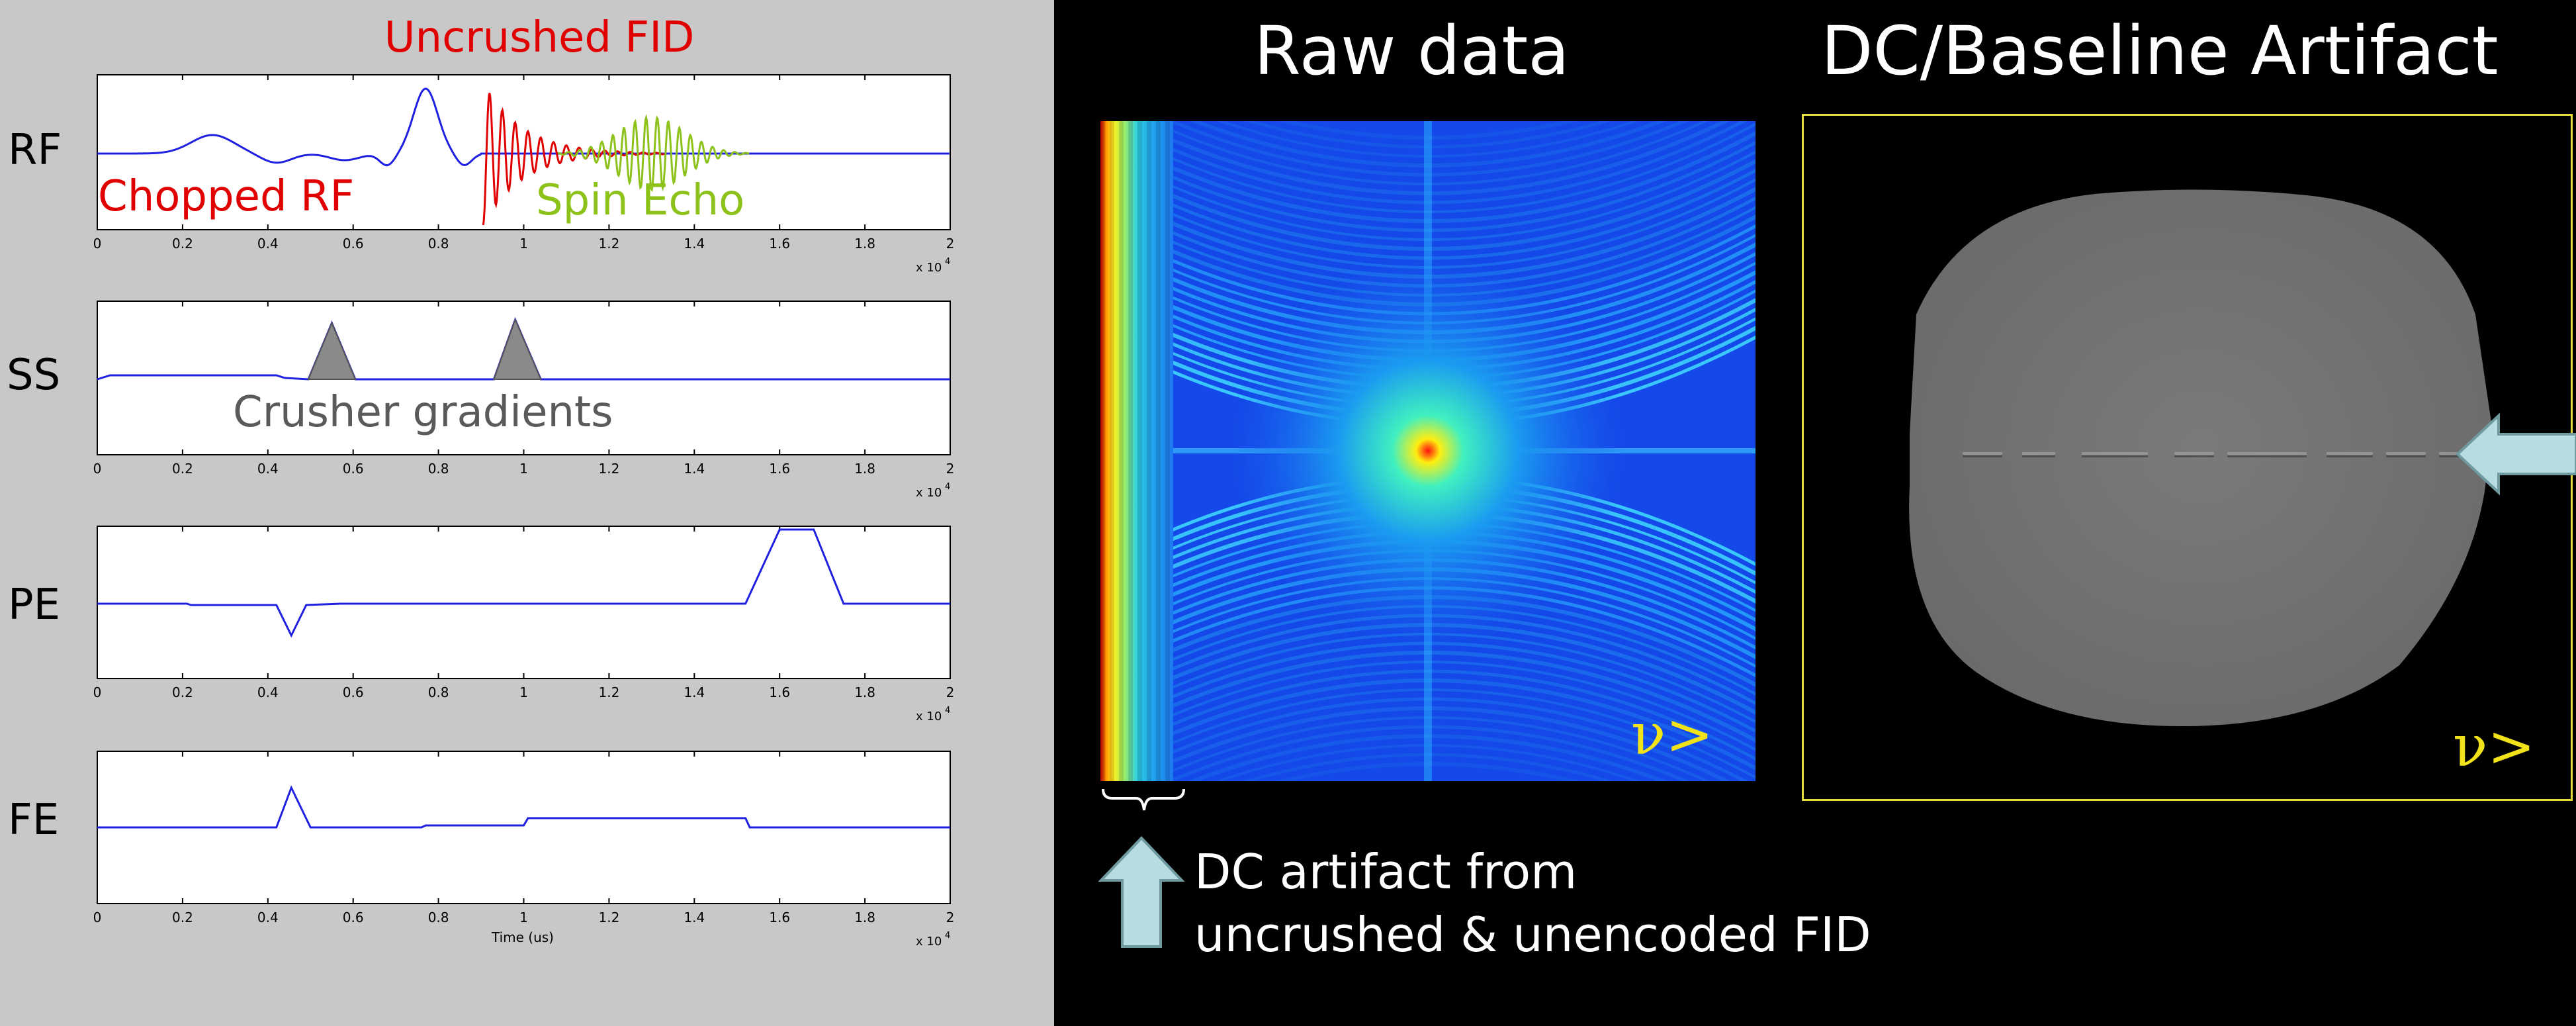 The image size is (2576, 1026). I want to click on x-tick-label-ss: 0.2, so click(182, 469).